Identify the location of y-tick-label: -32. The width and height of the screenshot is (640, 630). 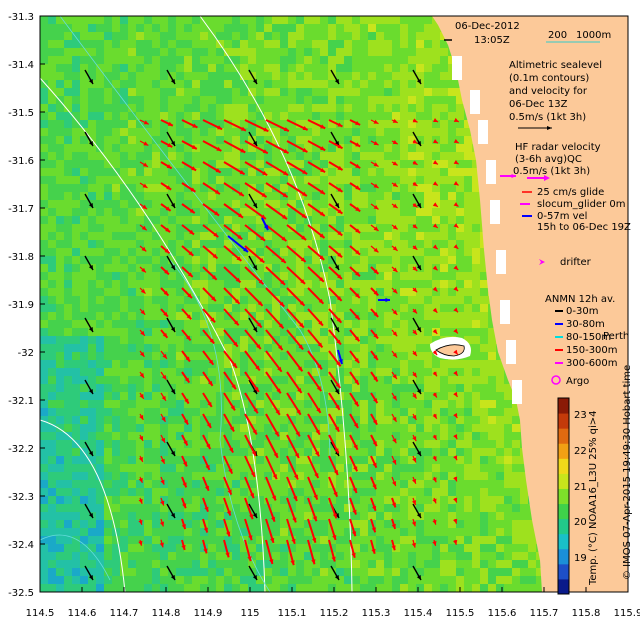
(26, 353).